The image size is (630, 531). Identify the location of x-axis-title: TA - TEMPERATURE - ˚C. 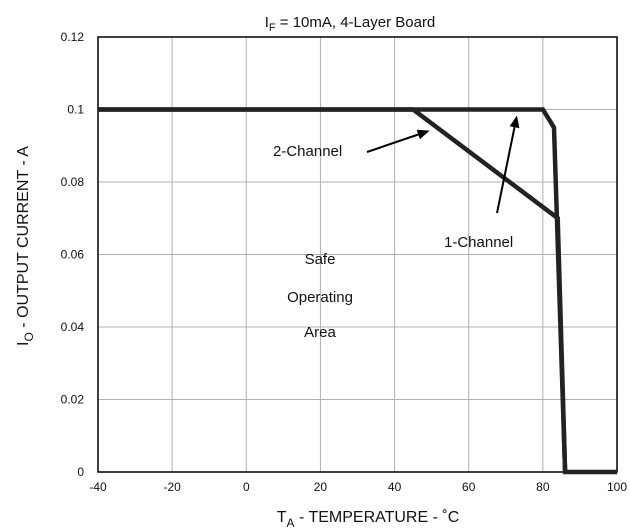
(368, 519).